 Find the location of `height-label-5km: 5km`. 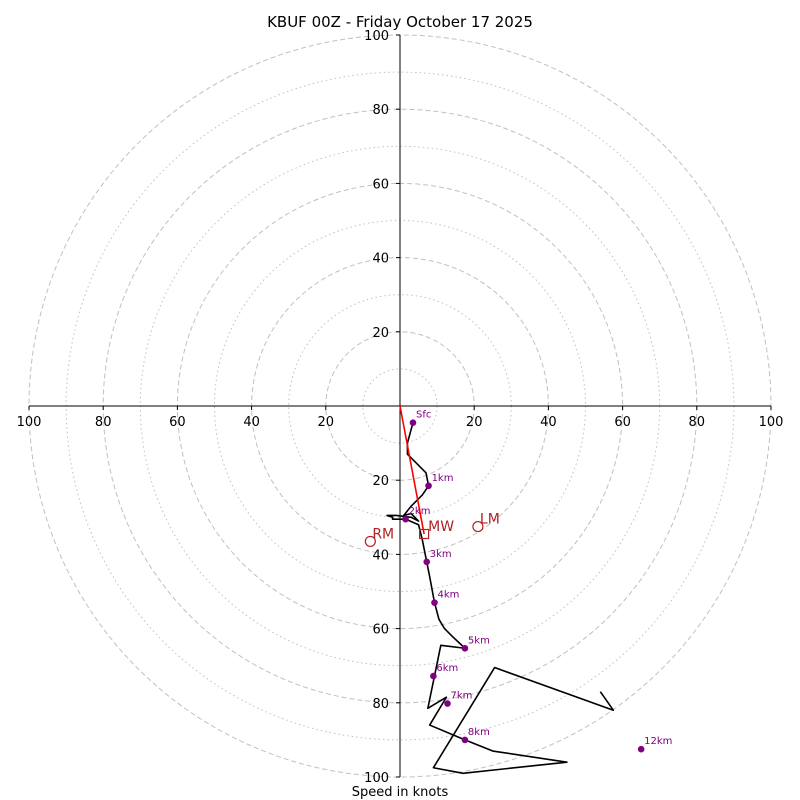

height-label-5km: 5km is located at coordinates (479, 640).